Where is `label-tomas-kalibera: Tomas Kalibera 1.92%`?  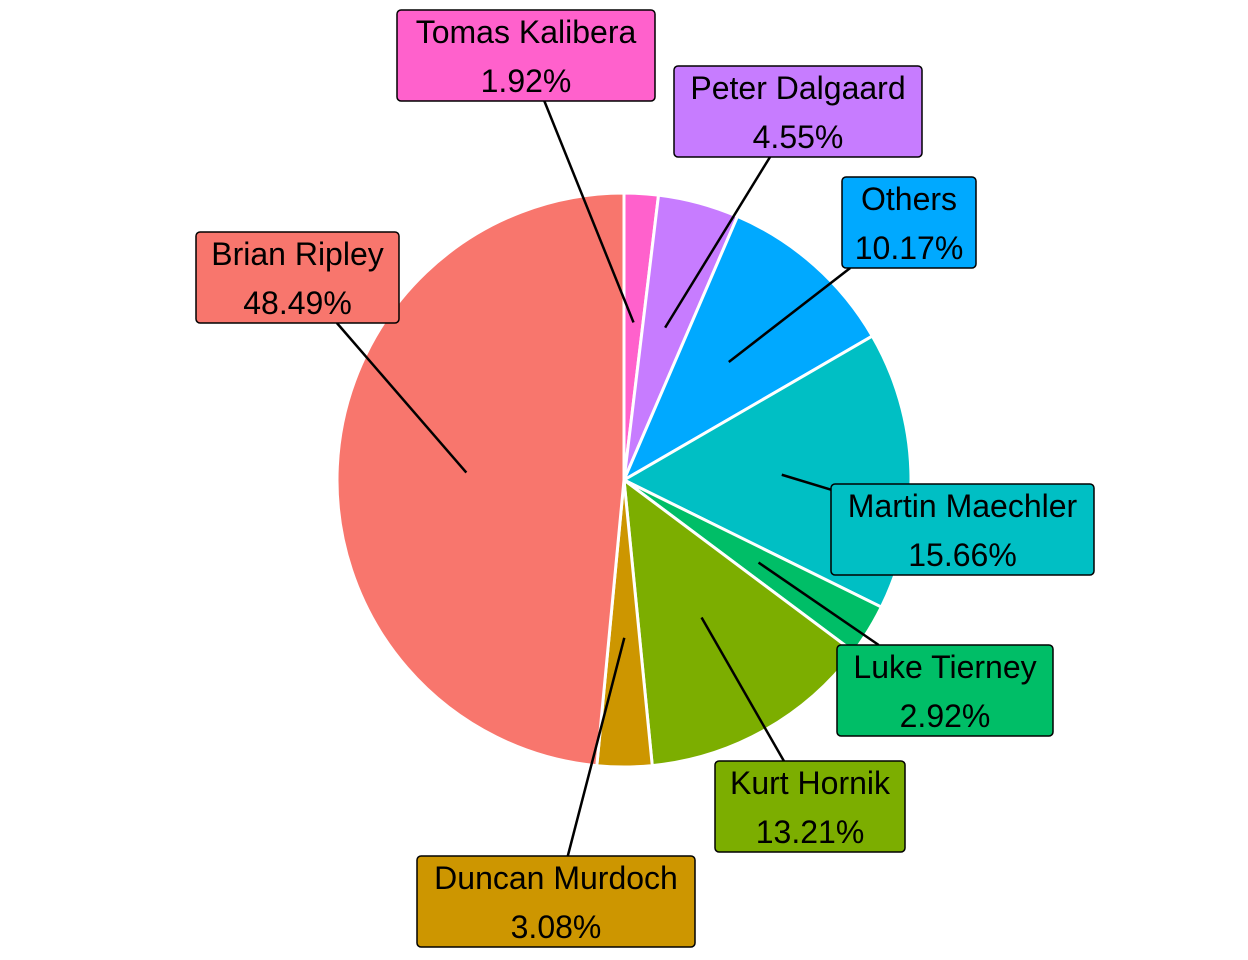 label-tomas-kalibera: Tomas Kalibera 1.92% is located at coordinates (526, 55).